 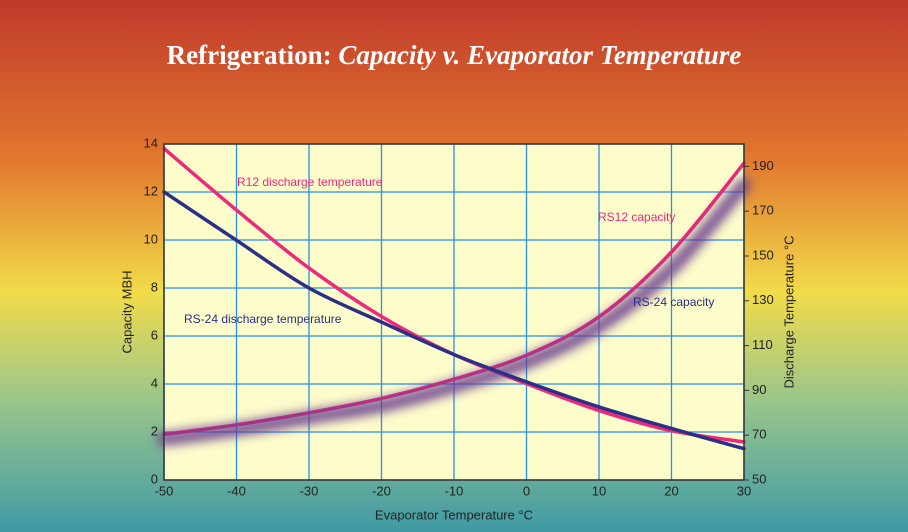 What do you see at coordinates (381, 490) in the screenshot?
I see `x-tick-label: -20` at bounding box center [381, 490].